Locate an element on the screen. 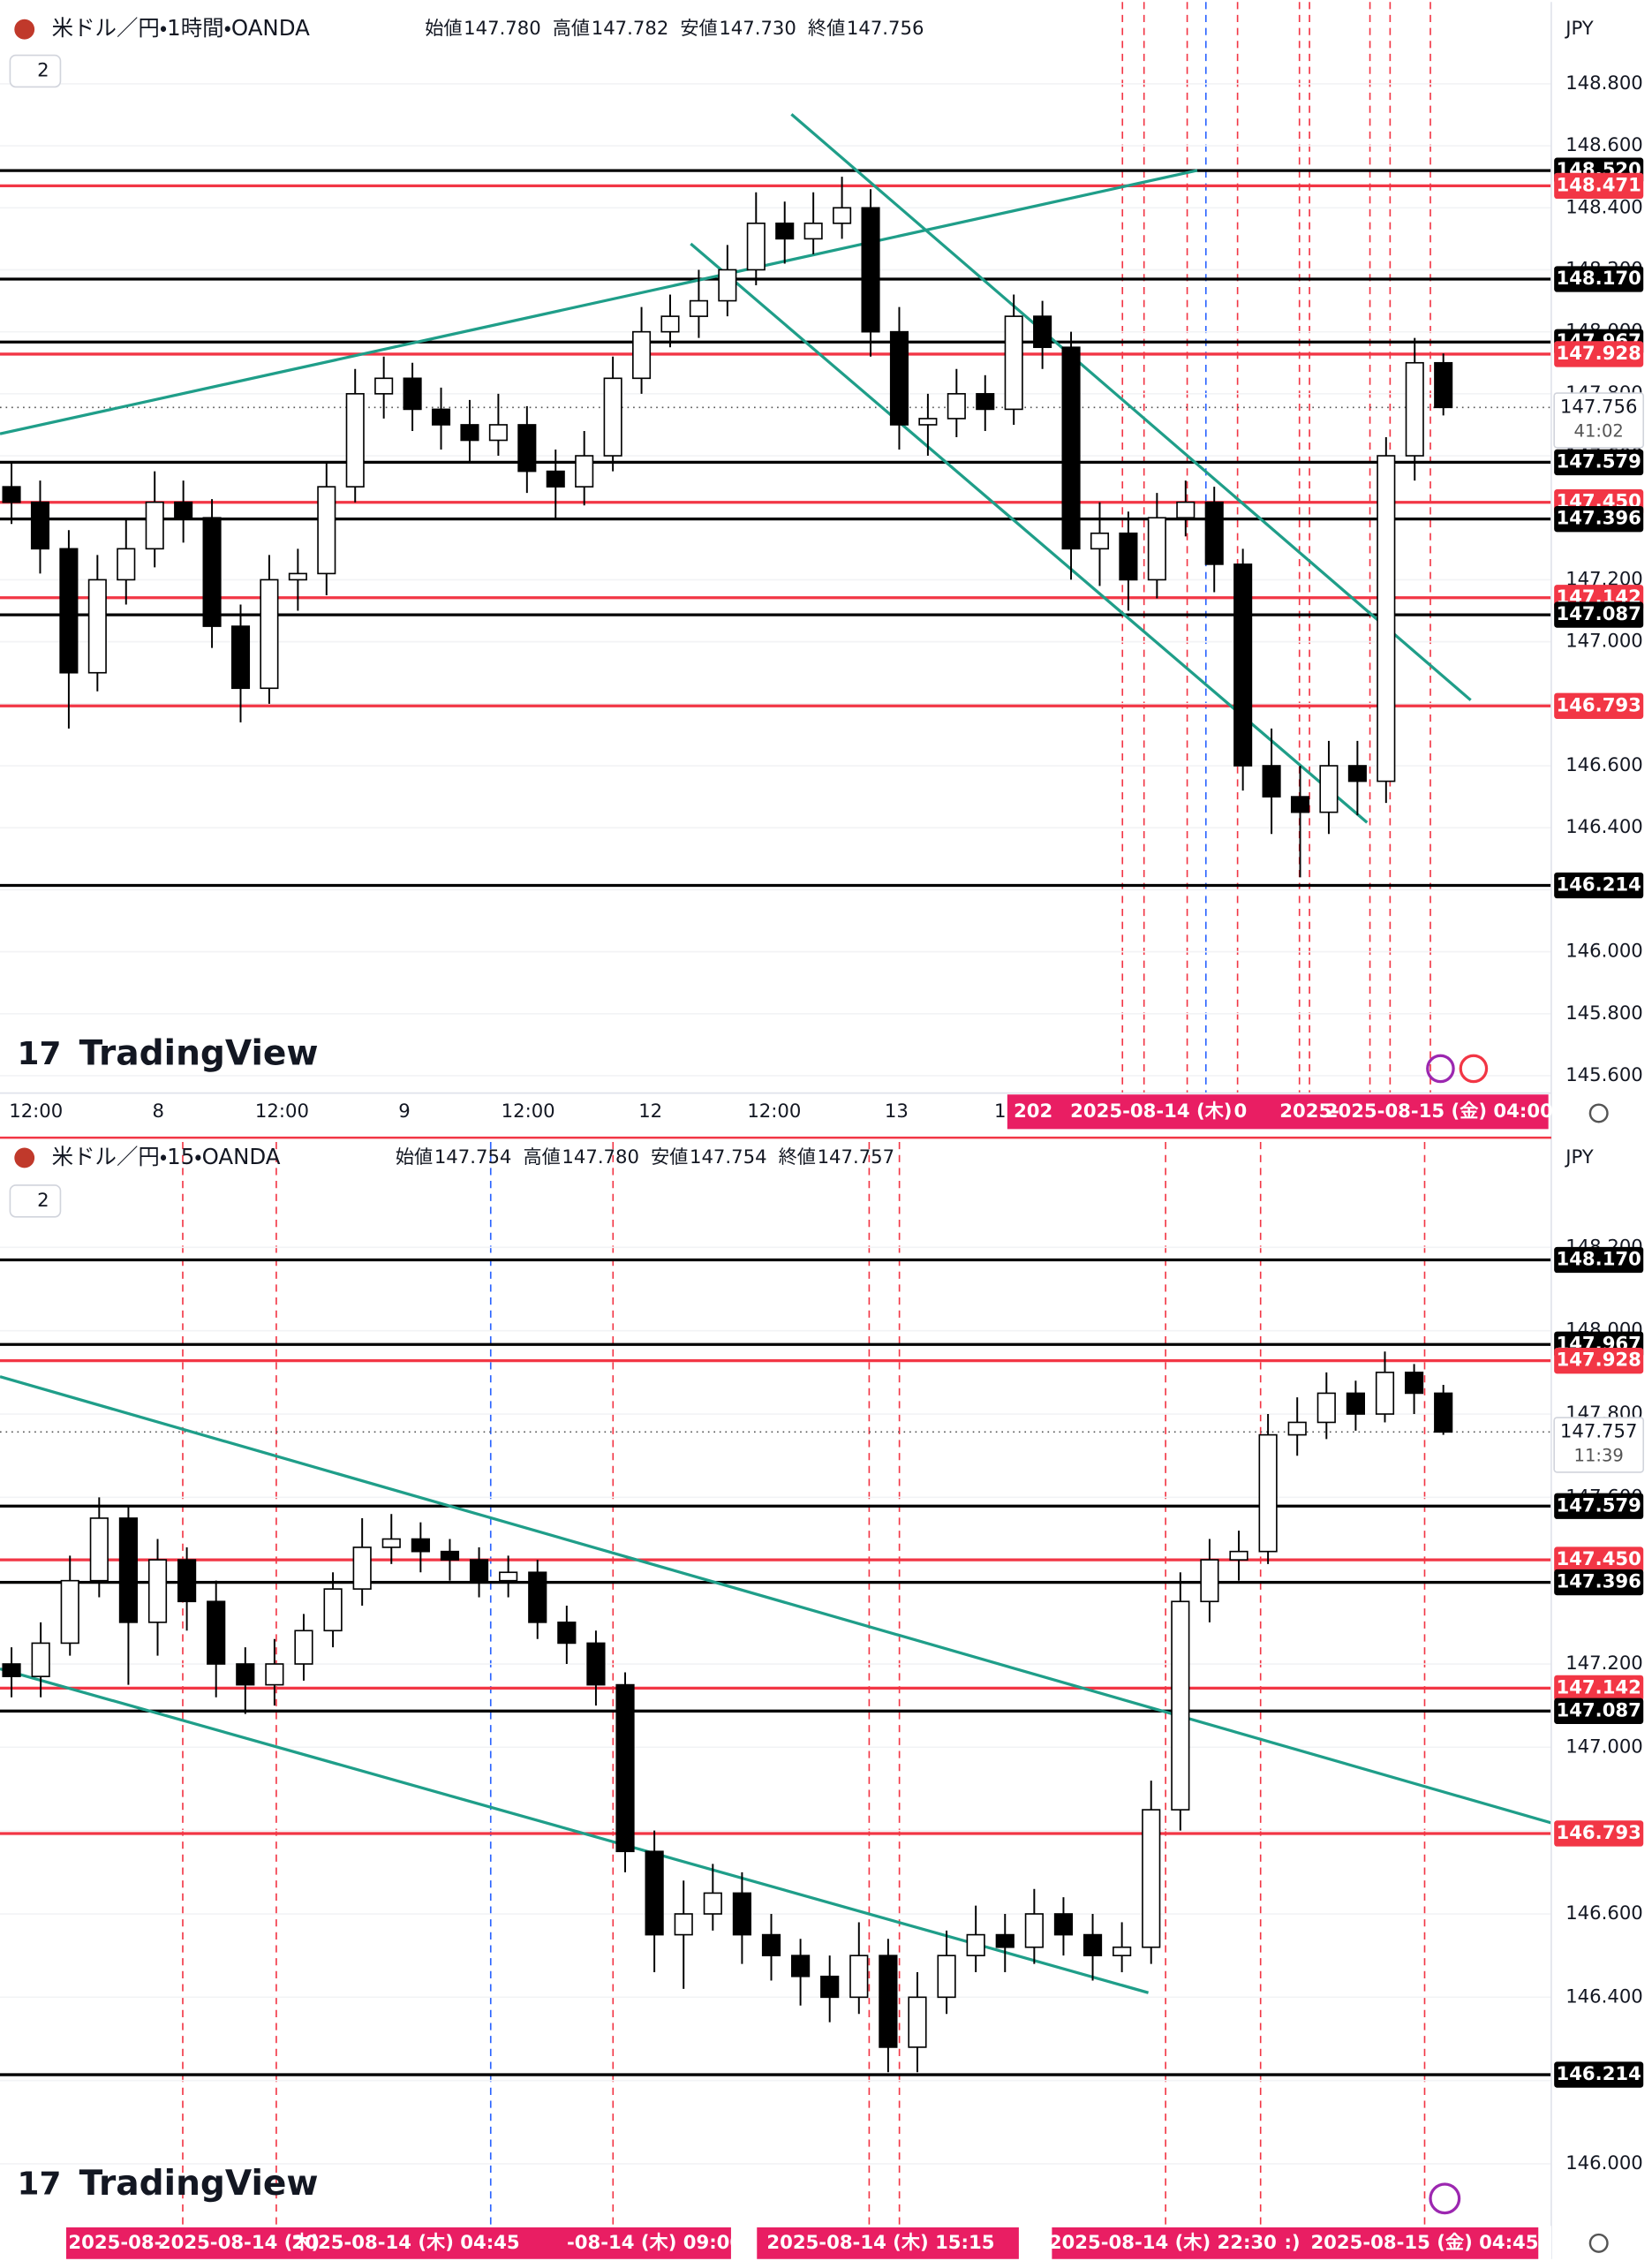  symbol-flag is located at coordinates (24, 1158).